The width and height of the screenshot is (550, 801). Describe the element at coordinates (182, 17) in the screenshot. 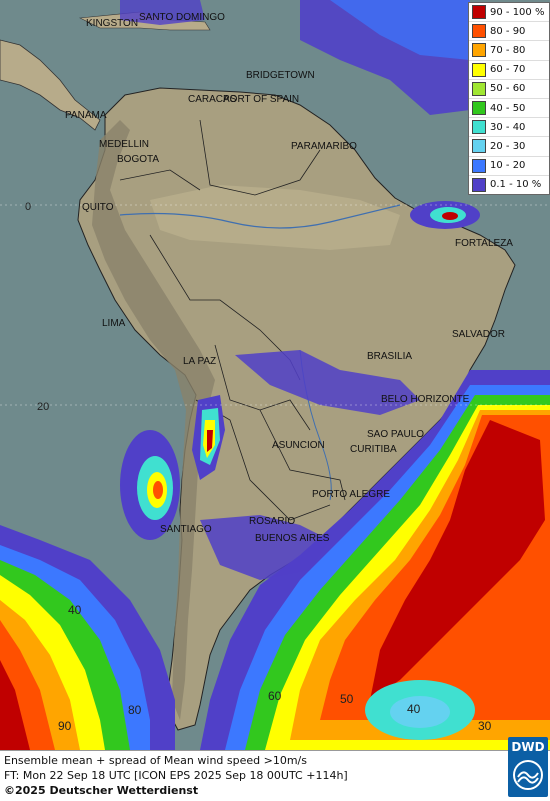

I see `city-santo-domingo: SANTO DOMINGO` at that location.